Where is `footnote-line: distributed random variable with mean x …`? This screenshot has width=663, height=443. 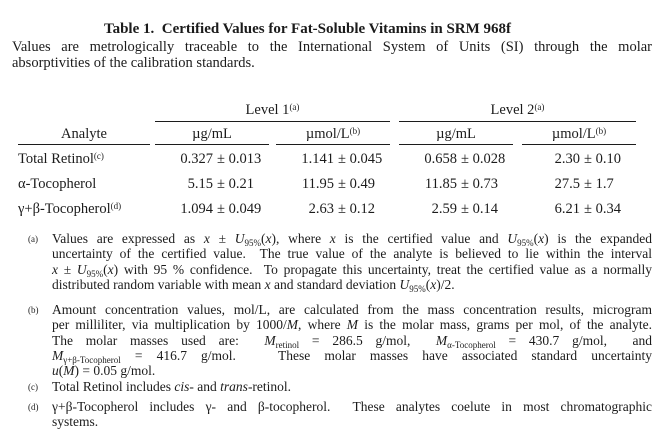
footnote-line: distributed random variable with mean x … is located at coordinates (253, 285).